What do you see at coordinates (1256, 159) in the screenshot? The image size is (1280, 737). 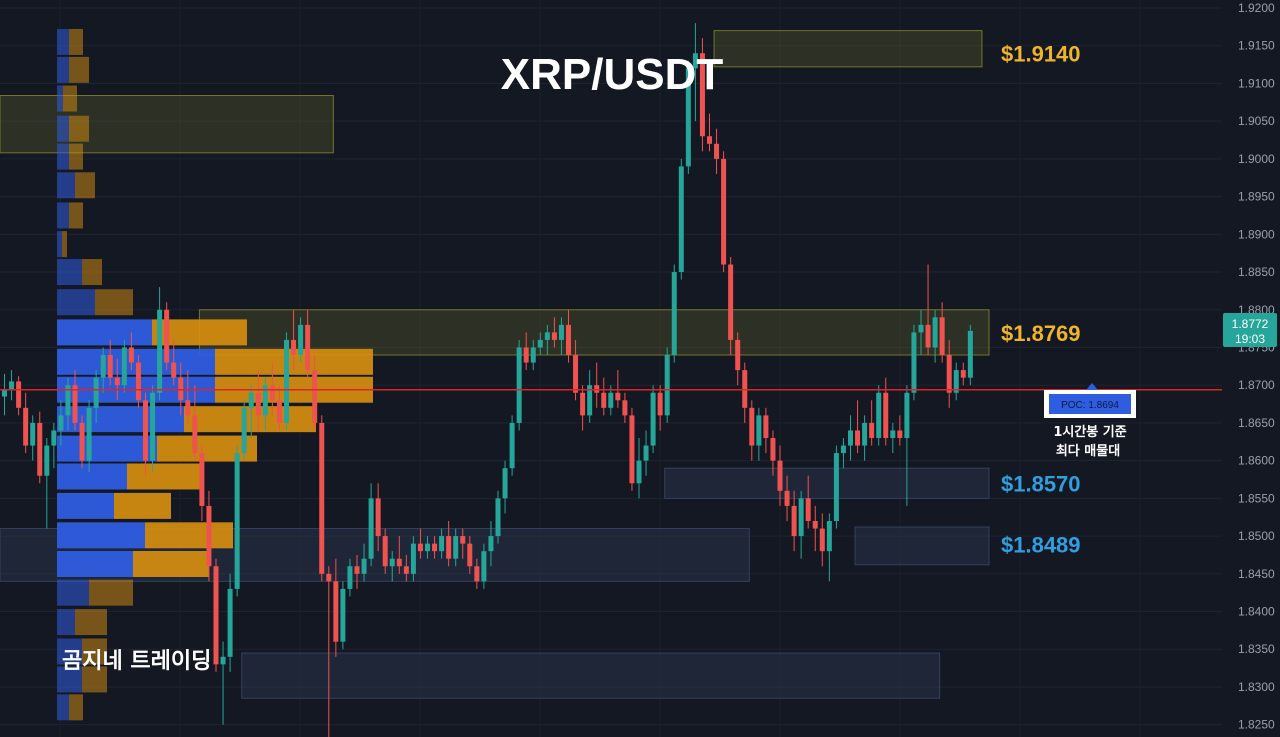 I see `y-tick-label: 1.9000` at bounding box center [1256, 159].